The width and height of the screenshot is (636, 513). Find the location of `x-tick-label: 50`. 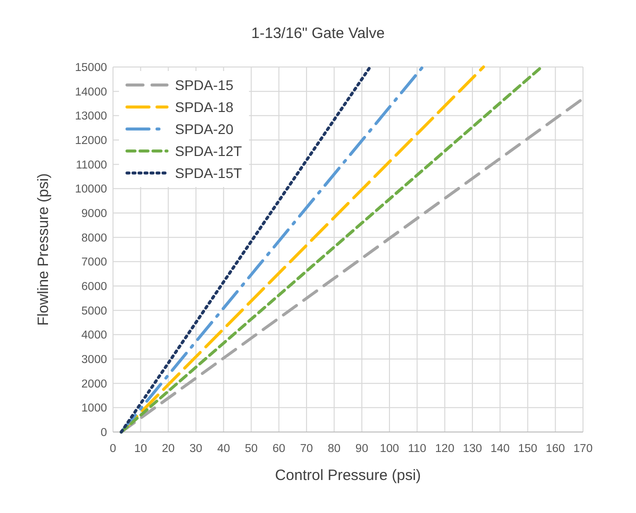

x-tick-label: 50 is located at coordinates (251, 449).